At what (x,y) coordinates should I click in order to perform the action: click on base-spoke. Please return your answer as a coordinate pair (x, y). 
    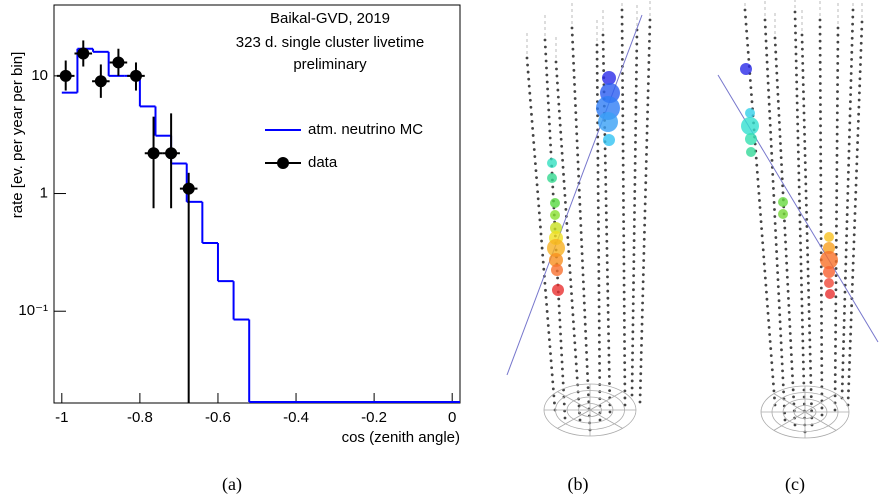
    Looking at the image, I should click on (820, 421).